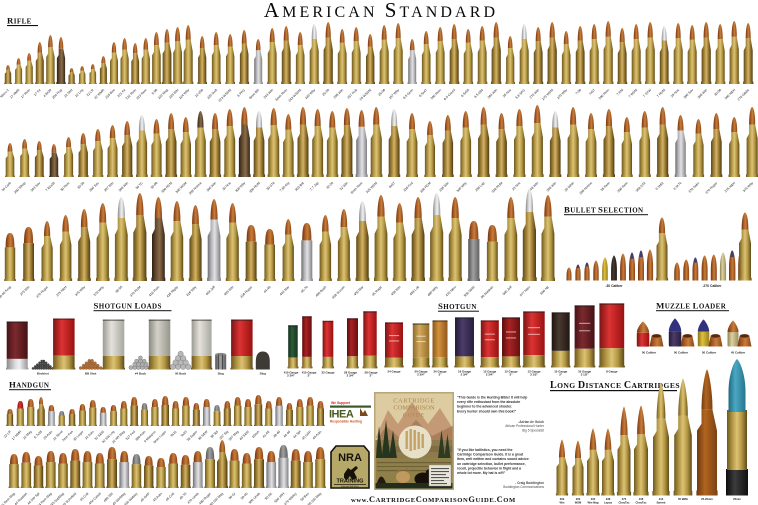 Image resolution: width=758 pixels, height=505 pixels. Describe the element at coordinates (154, 185) in the screenshot. I see `svg-text: 30-06` at that location.